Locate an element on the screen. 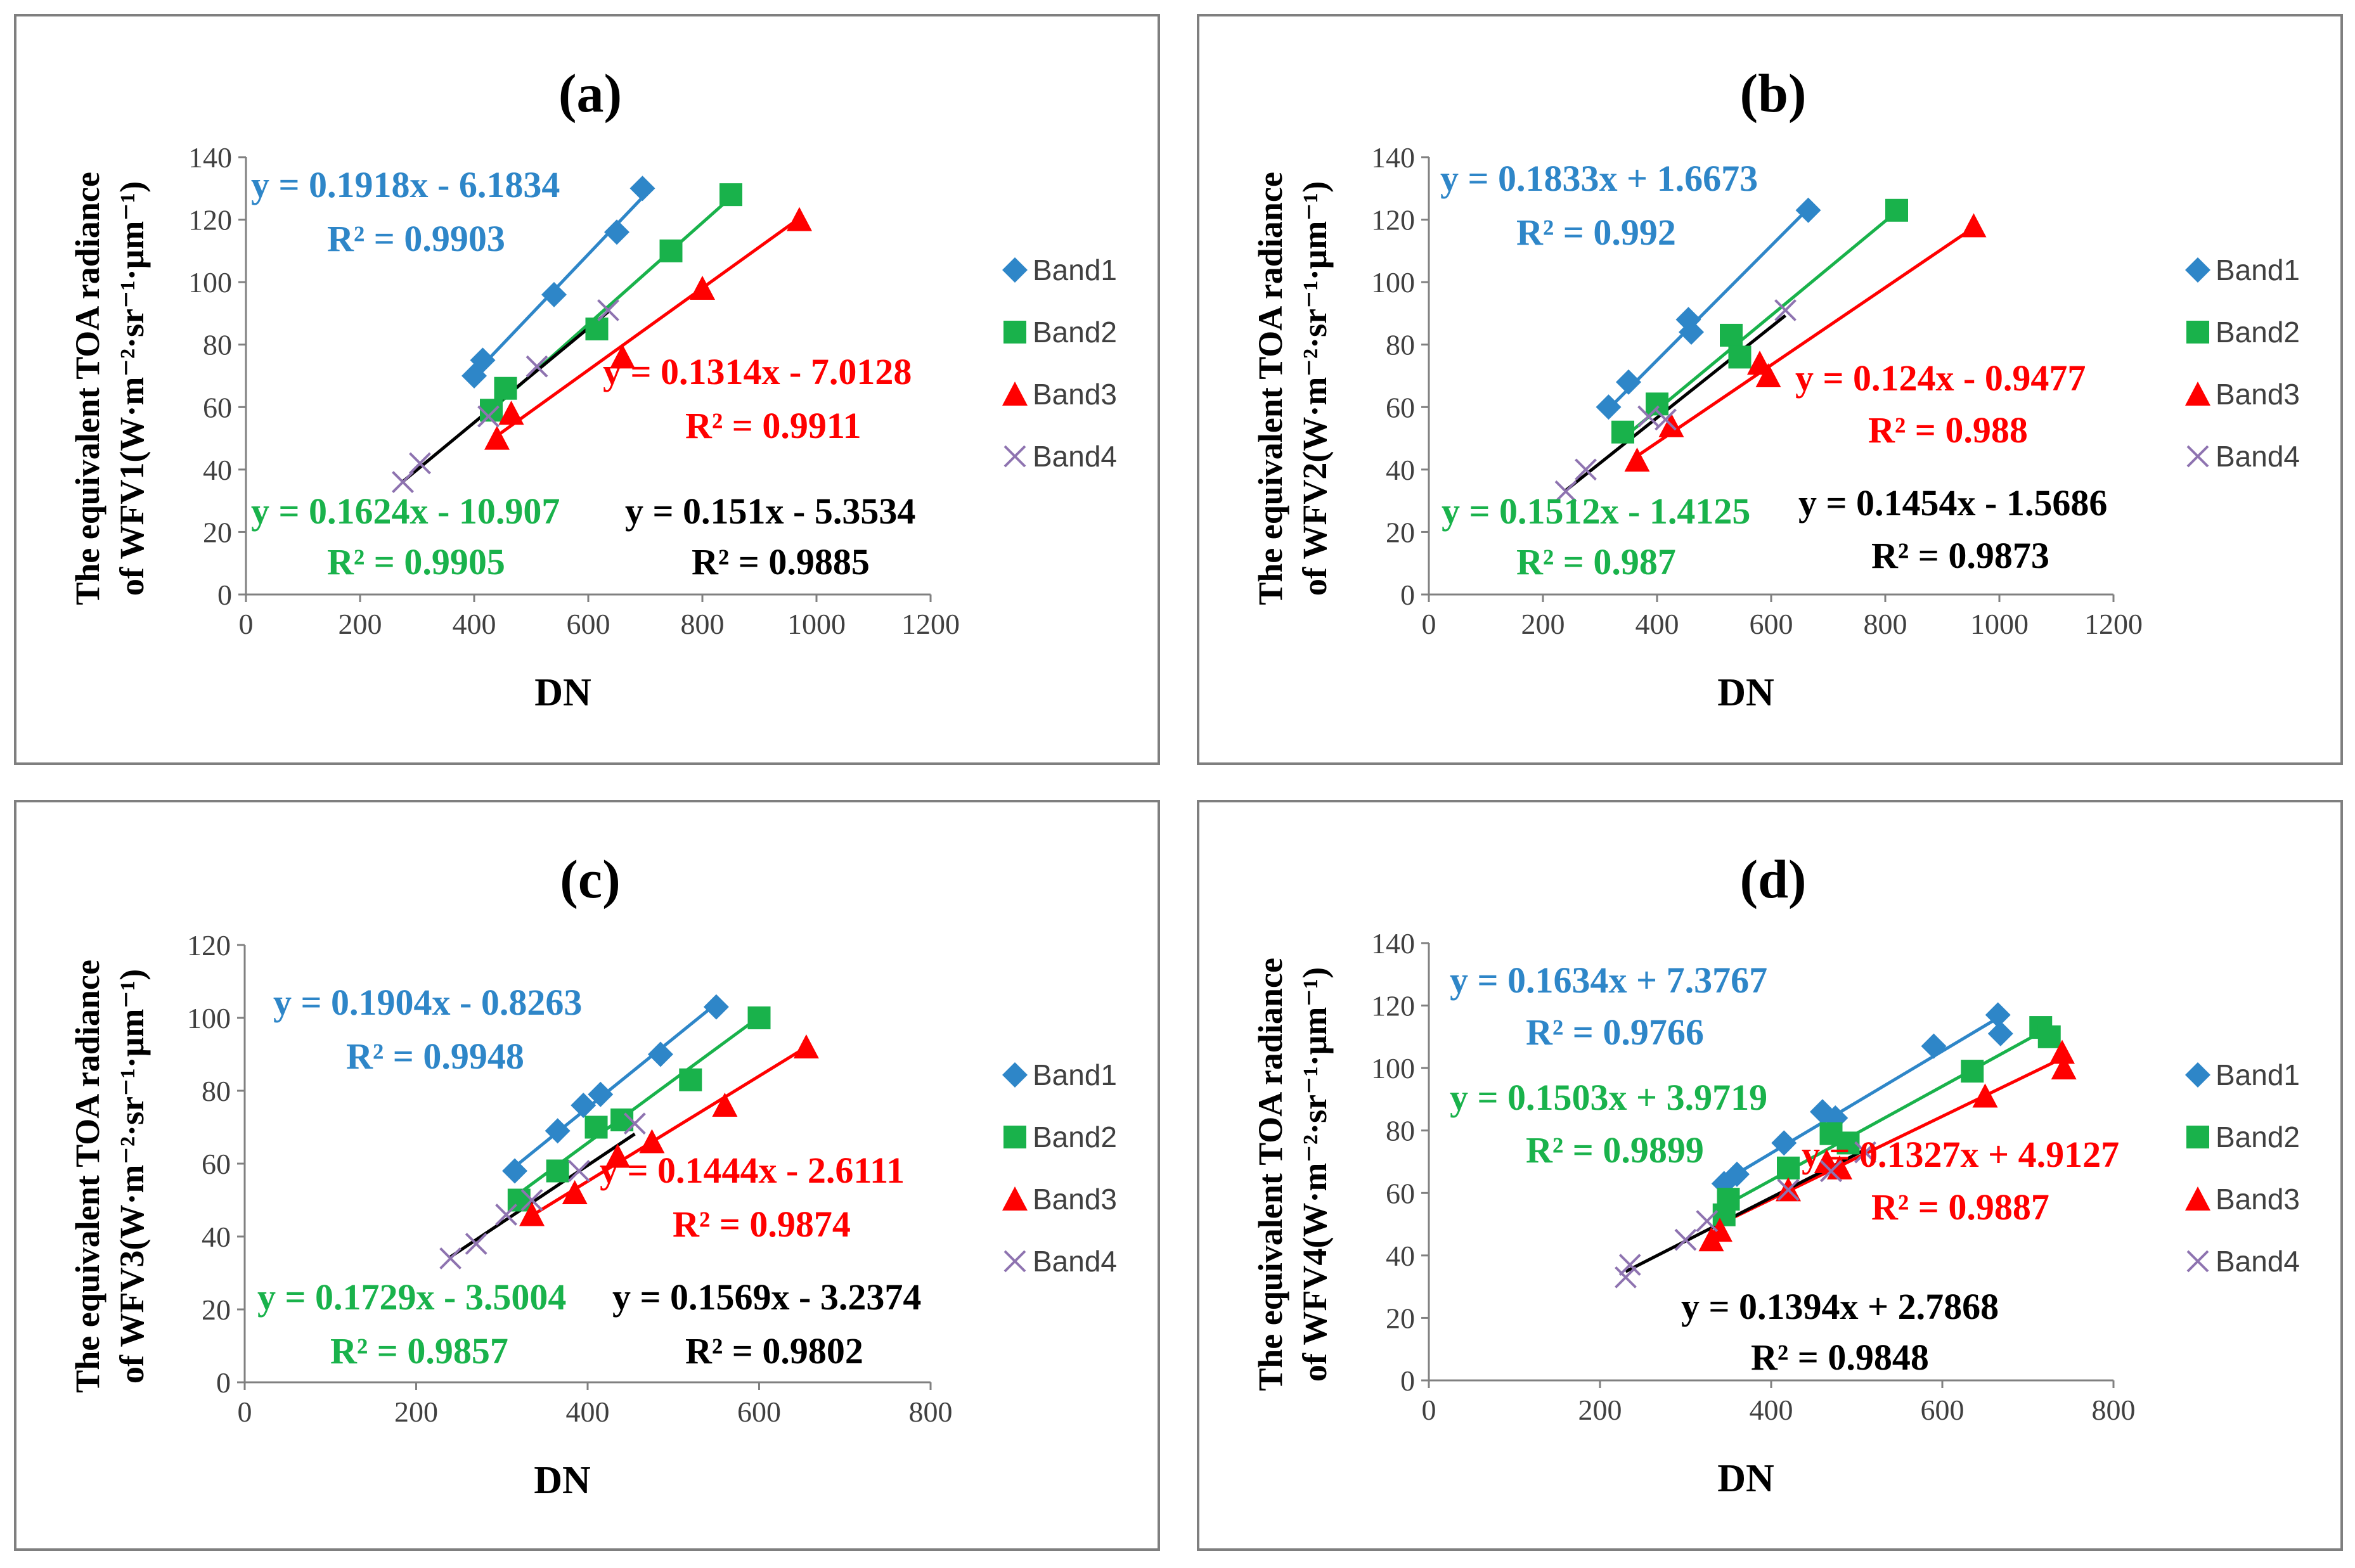 This screenshot has width=2355, height=1568. legend-label-band3: Band3 is located at coordinates (2258, 395).